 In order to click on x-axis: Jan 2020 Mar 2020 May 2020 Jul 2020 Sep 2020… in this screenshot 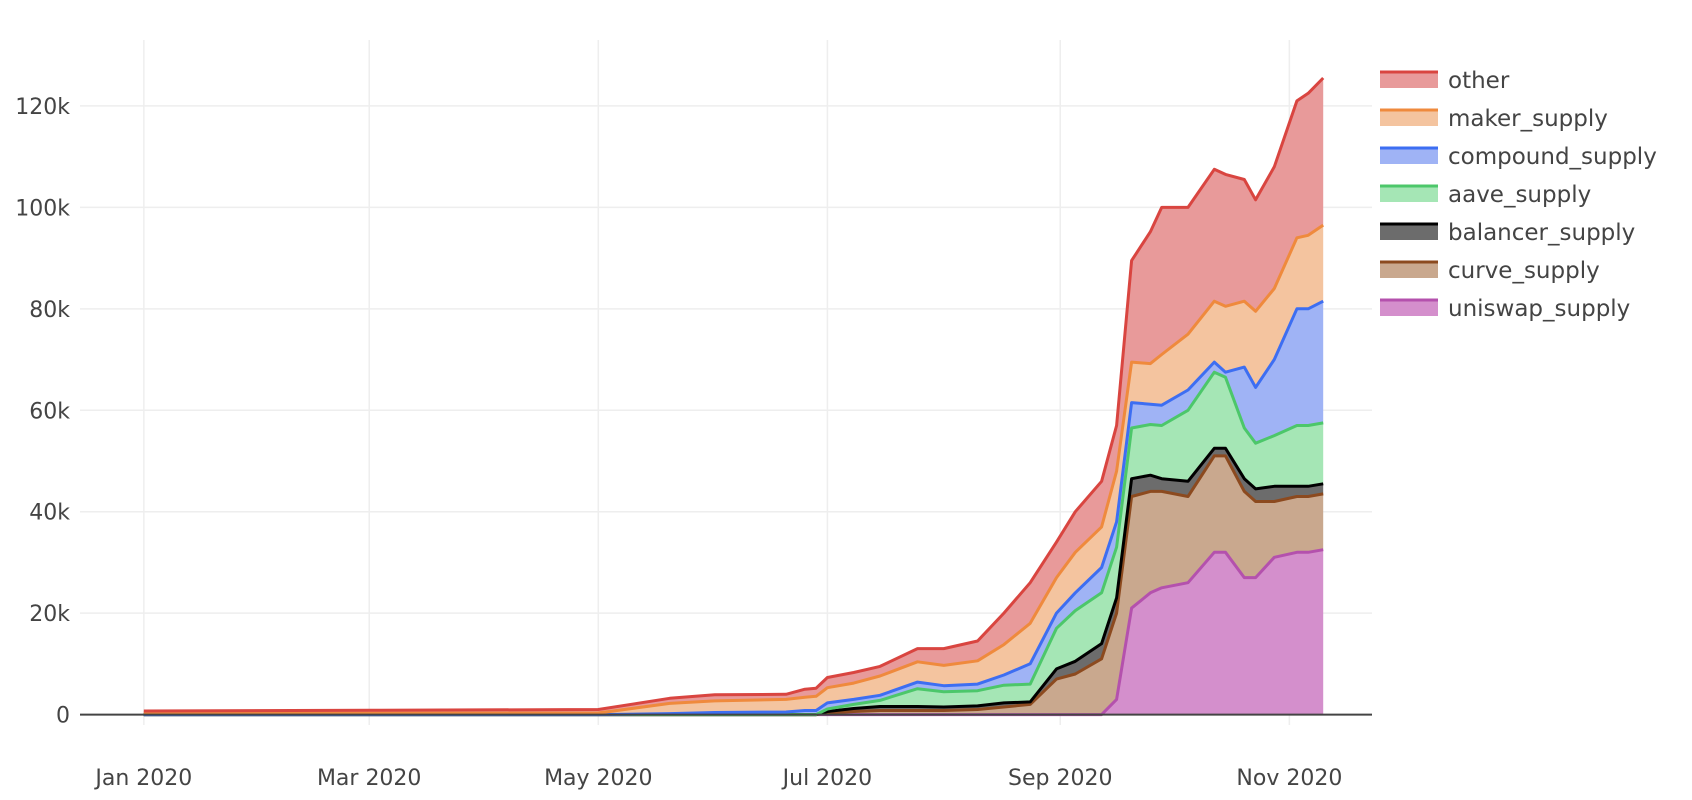, I will do `click(717, 778)`.